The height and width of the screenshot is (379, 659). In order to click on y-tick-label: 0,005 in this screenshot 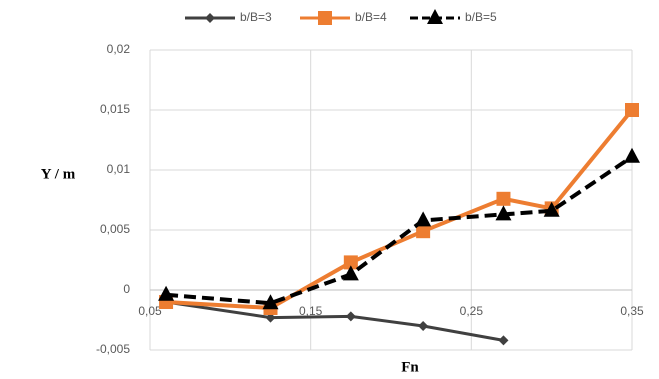, I will do `click(115, 229)`.